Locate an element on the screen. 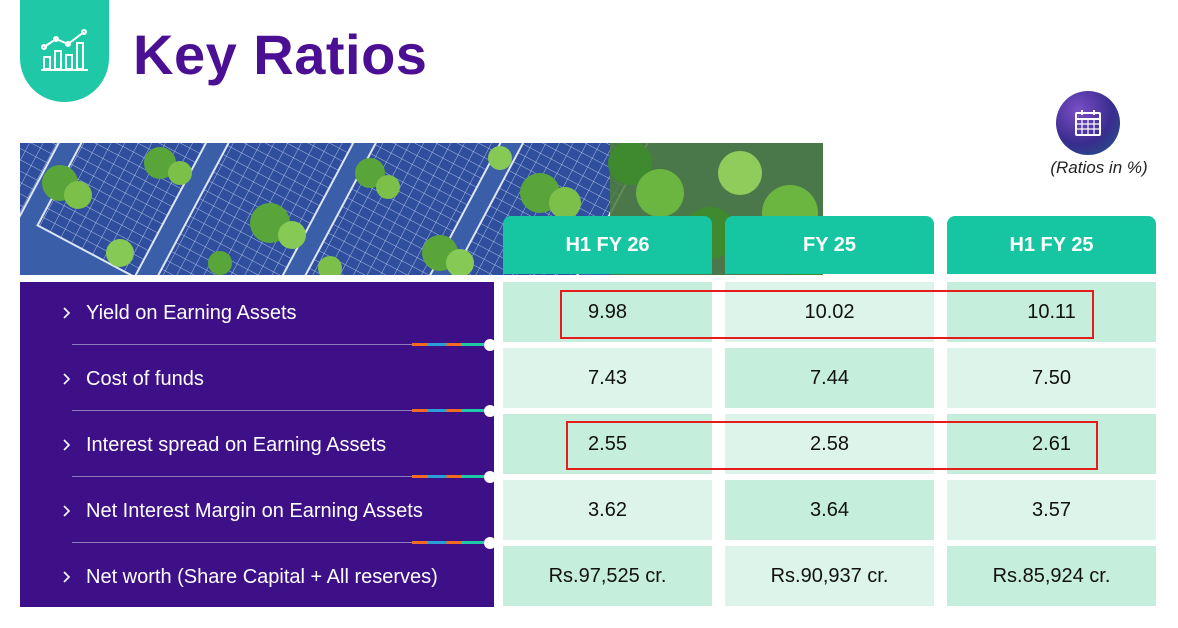  calendar-icon-badge is located at coordinates (1088, 123).